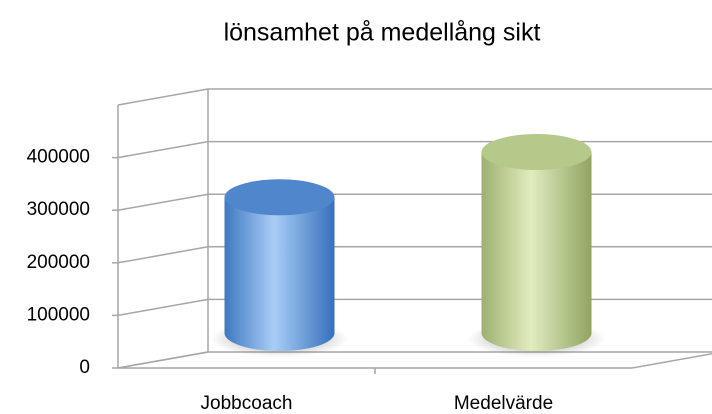 Image resolution: width=712 pixels, height=414 pixels. What do you see at coordinates (503, 403) in the screenshot?
I see `x-tick-label: Medelvärde` at bounding box center [503, 403].